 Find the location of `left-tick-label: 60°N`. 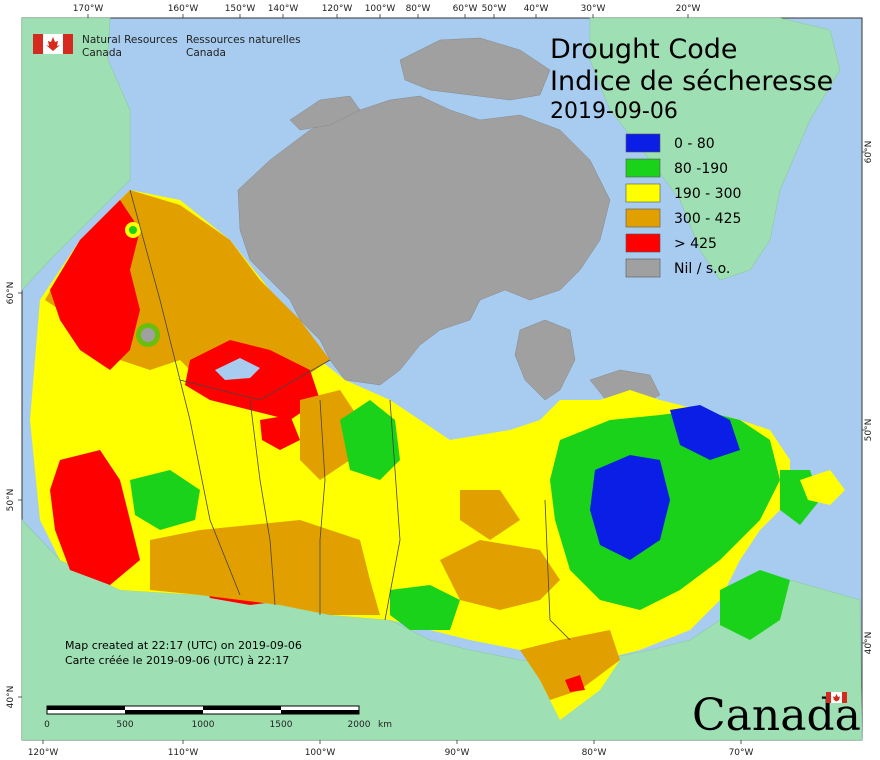

left-tick-label: 60°N is located at coordinates (11, 293).